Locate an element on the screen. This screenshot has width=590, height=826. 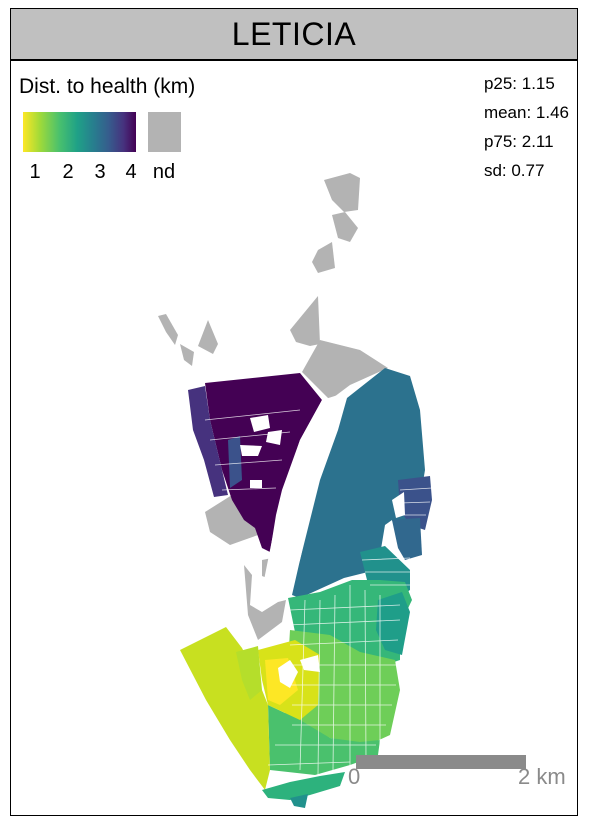
title-bar: LETICIA is located at coordinates (294, 35).